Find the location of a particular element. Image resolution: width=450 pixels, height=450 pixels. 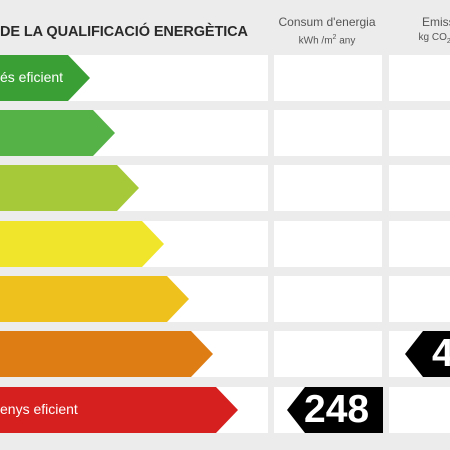

scale-arrow-g: enys eficient is located at coordinates (119, 410).